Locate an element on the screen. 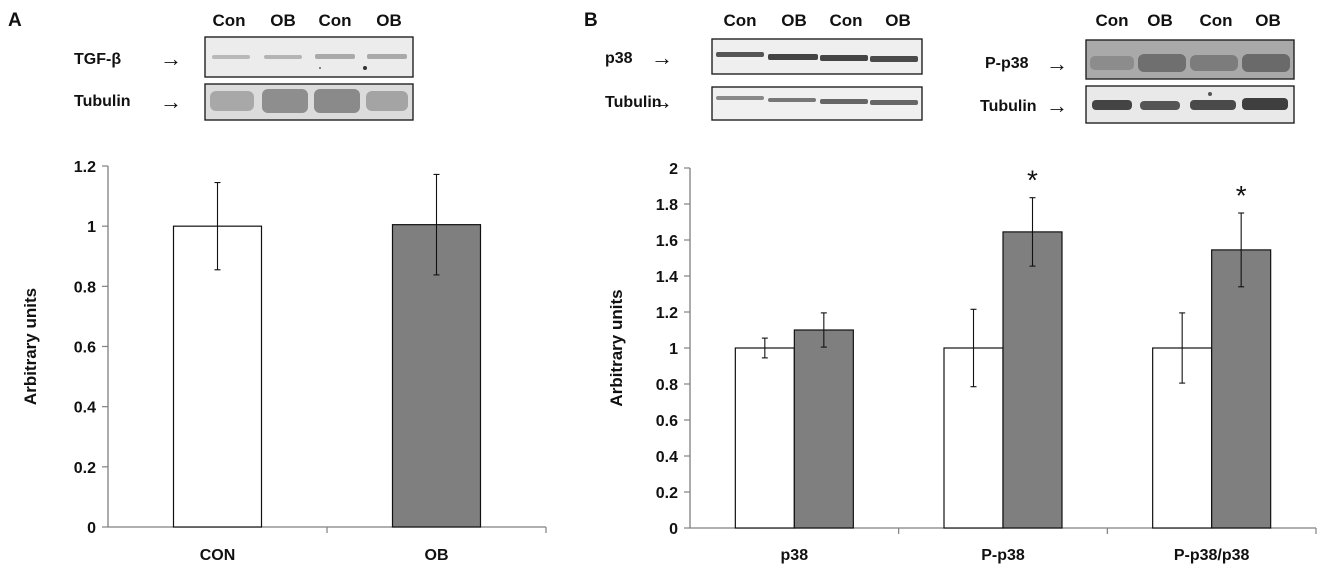  panel-b-blots-left: Con OB Con OB p38 → Tubulin → is located at coordinates (764, 66).